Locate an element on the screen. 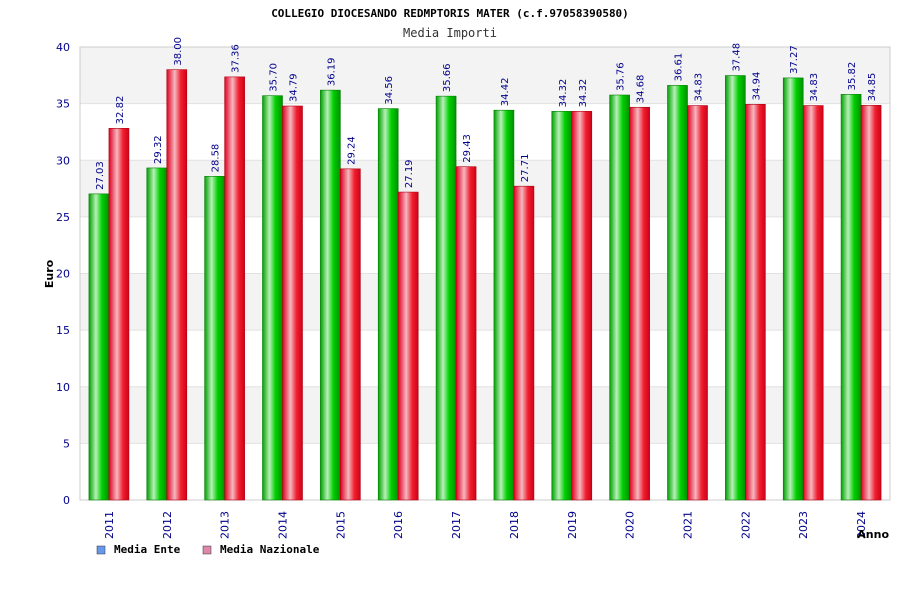 The image size is (900, 600). value-label: 36.61 is located at coordinates (679, 67).